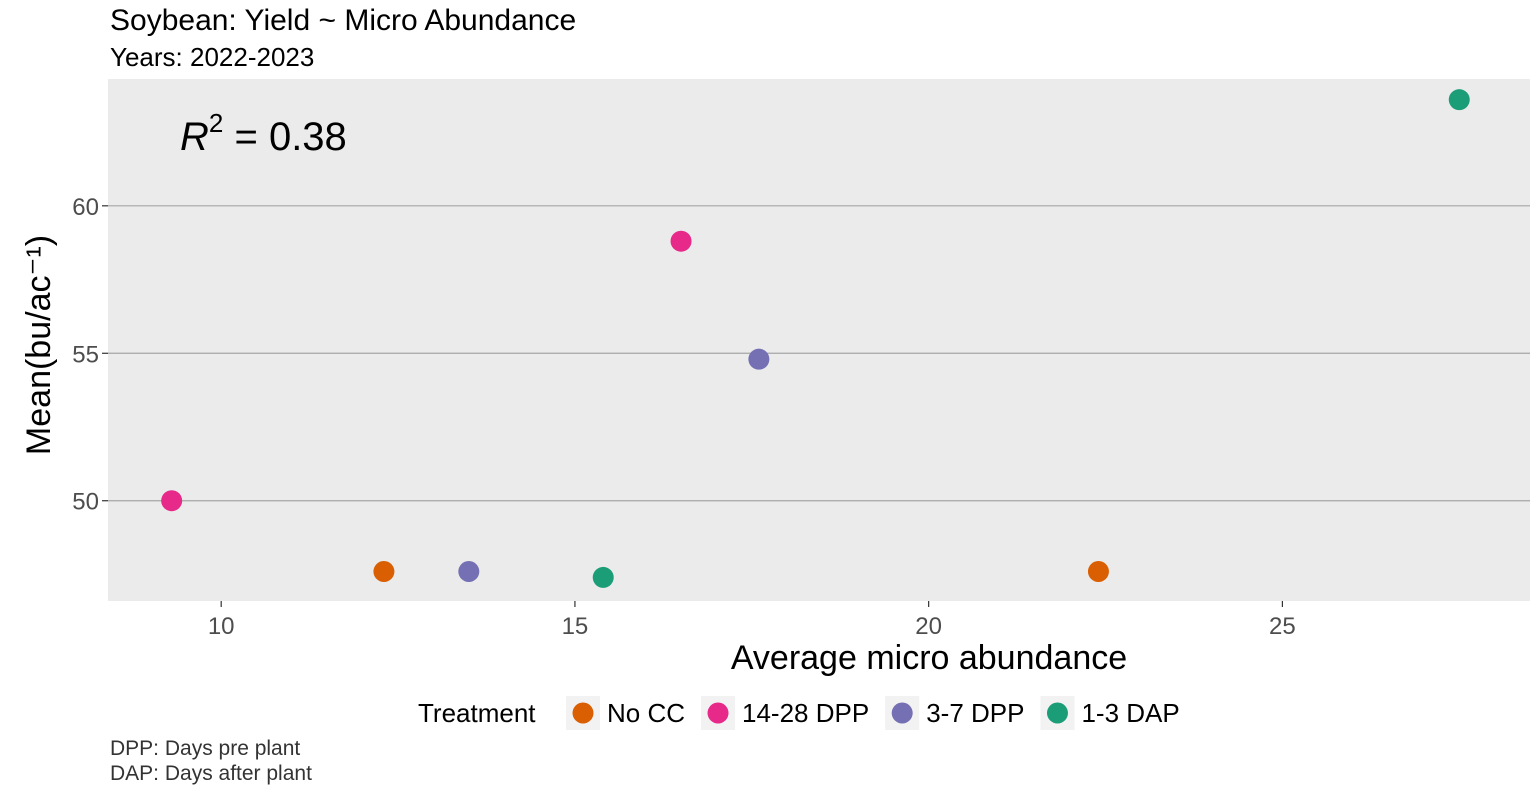 The width and height of the screenshot is (1536, 793). Describe the element at coordinates (85, 207) in the screenshot. I see `y-tick-label-60: 60` at that location.